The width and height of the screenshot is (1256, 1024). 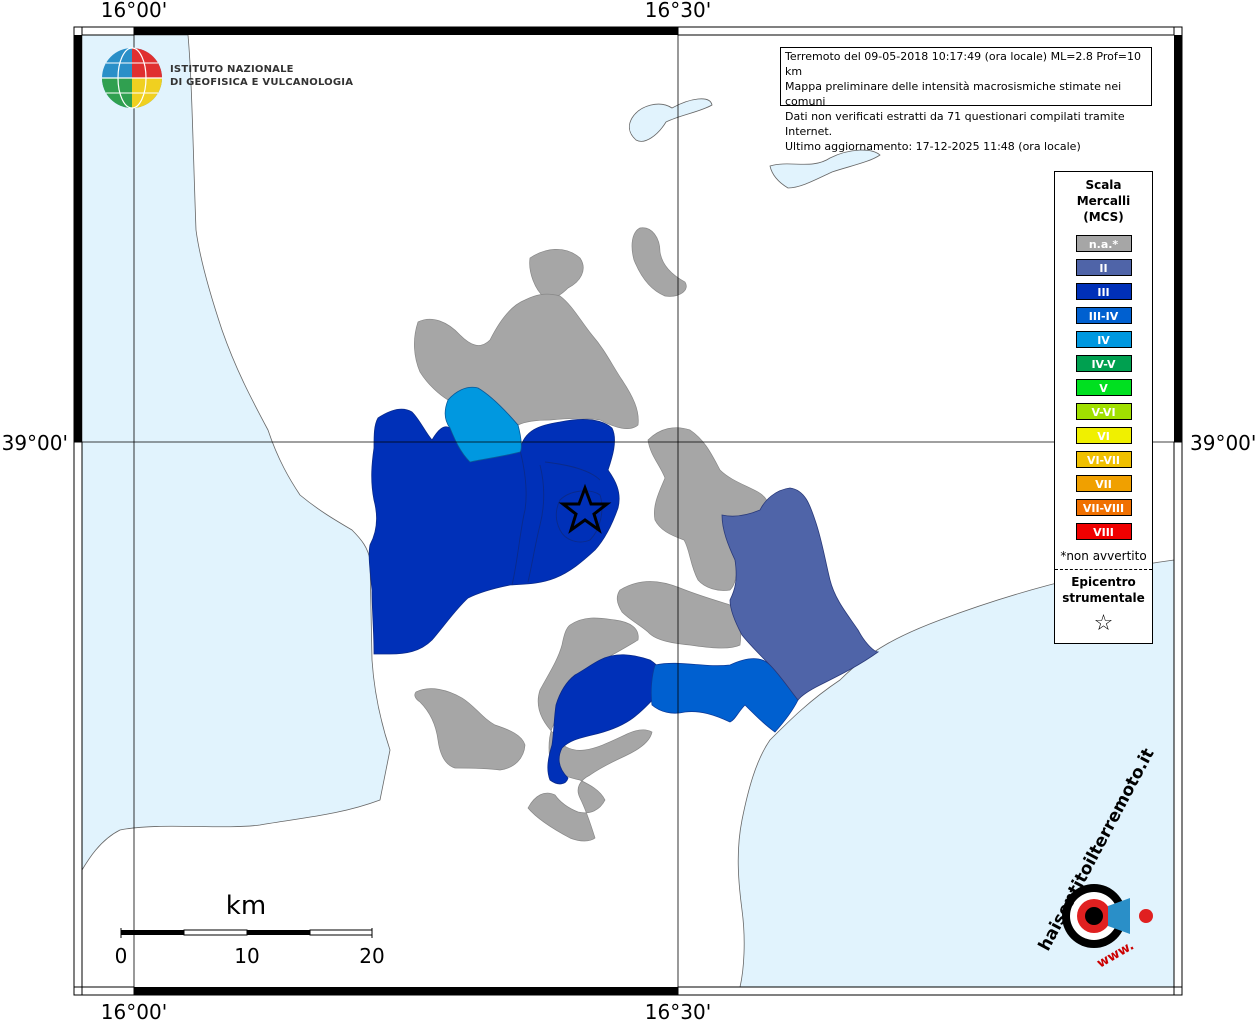 What do you see at coordinates (678, 11) in the screenshot?
I see `tick-top-right: 16°30'` at bounding box center [678, 11].